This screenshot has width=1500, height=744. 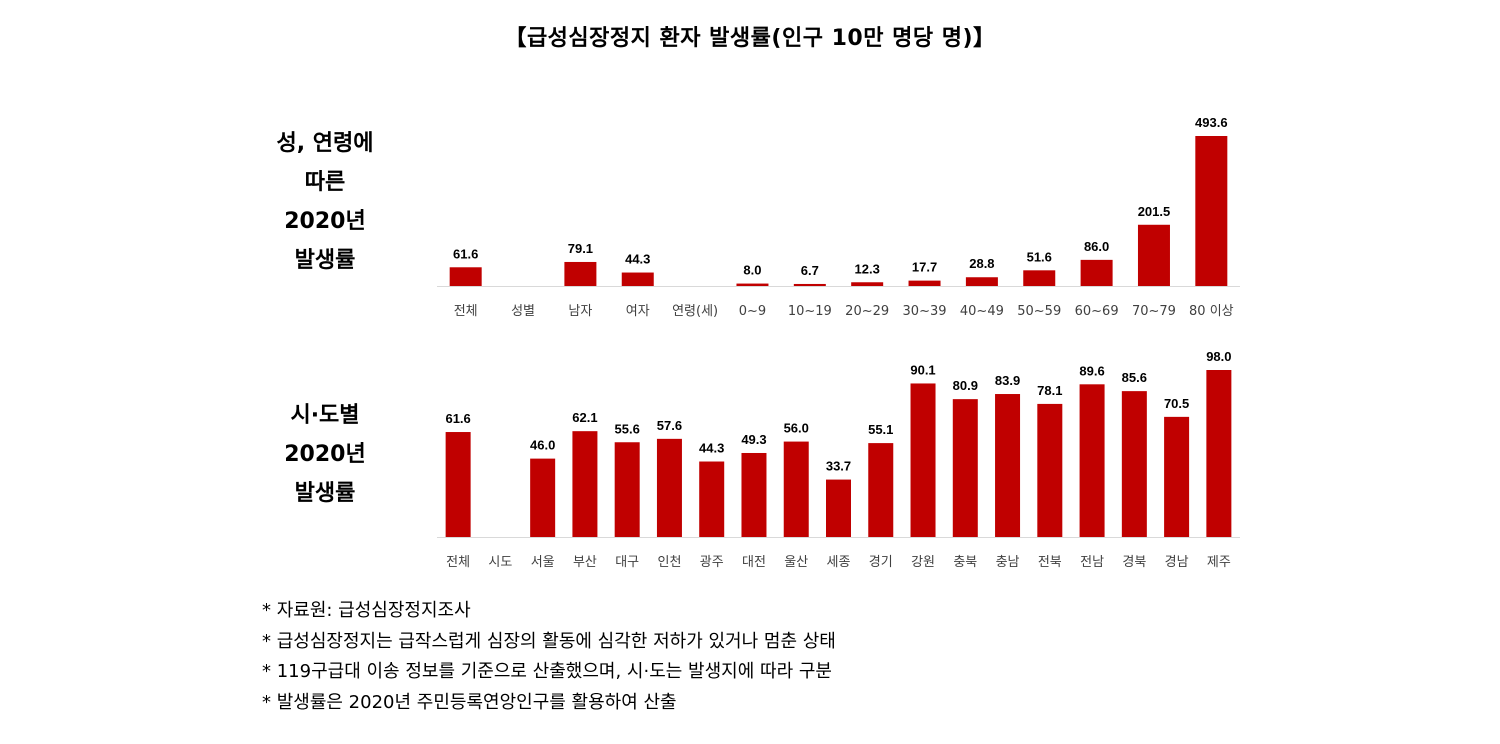 What do you see at coordinates (712, 562) in the screenshot?
I see `region-tick-label: 광주` at bounding box center [712, 562].